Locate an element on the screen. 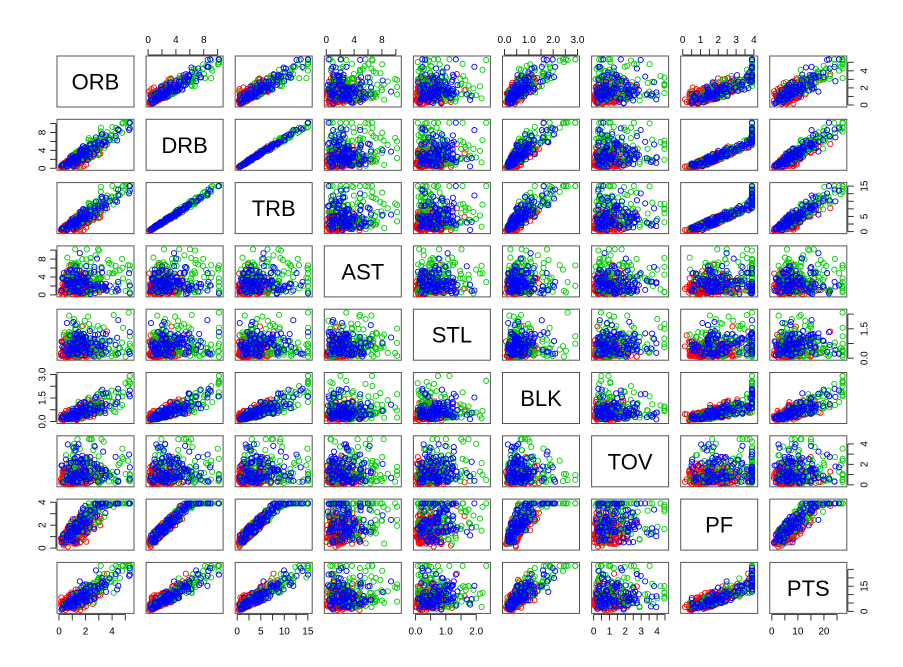  diagonal-panel-orb: ORB is located at coordinates (95, 81).